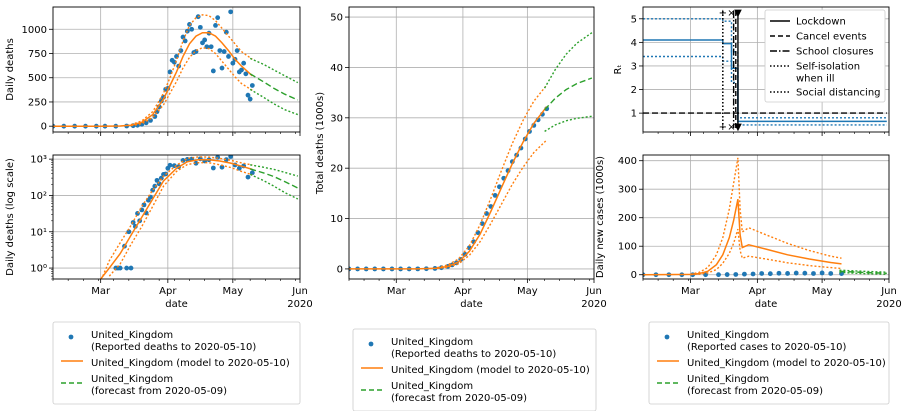 Image resolution: width=905 pixels, height=411 pixels. Describe the element at coordinates (527, 291) in the screenshot. I see `x-tick-label: May` at that location.